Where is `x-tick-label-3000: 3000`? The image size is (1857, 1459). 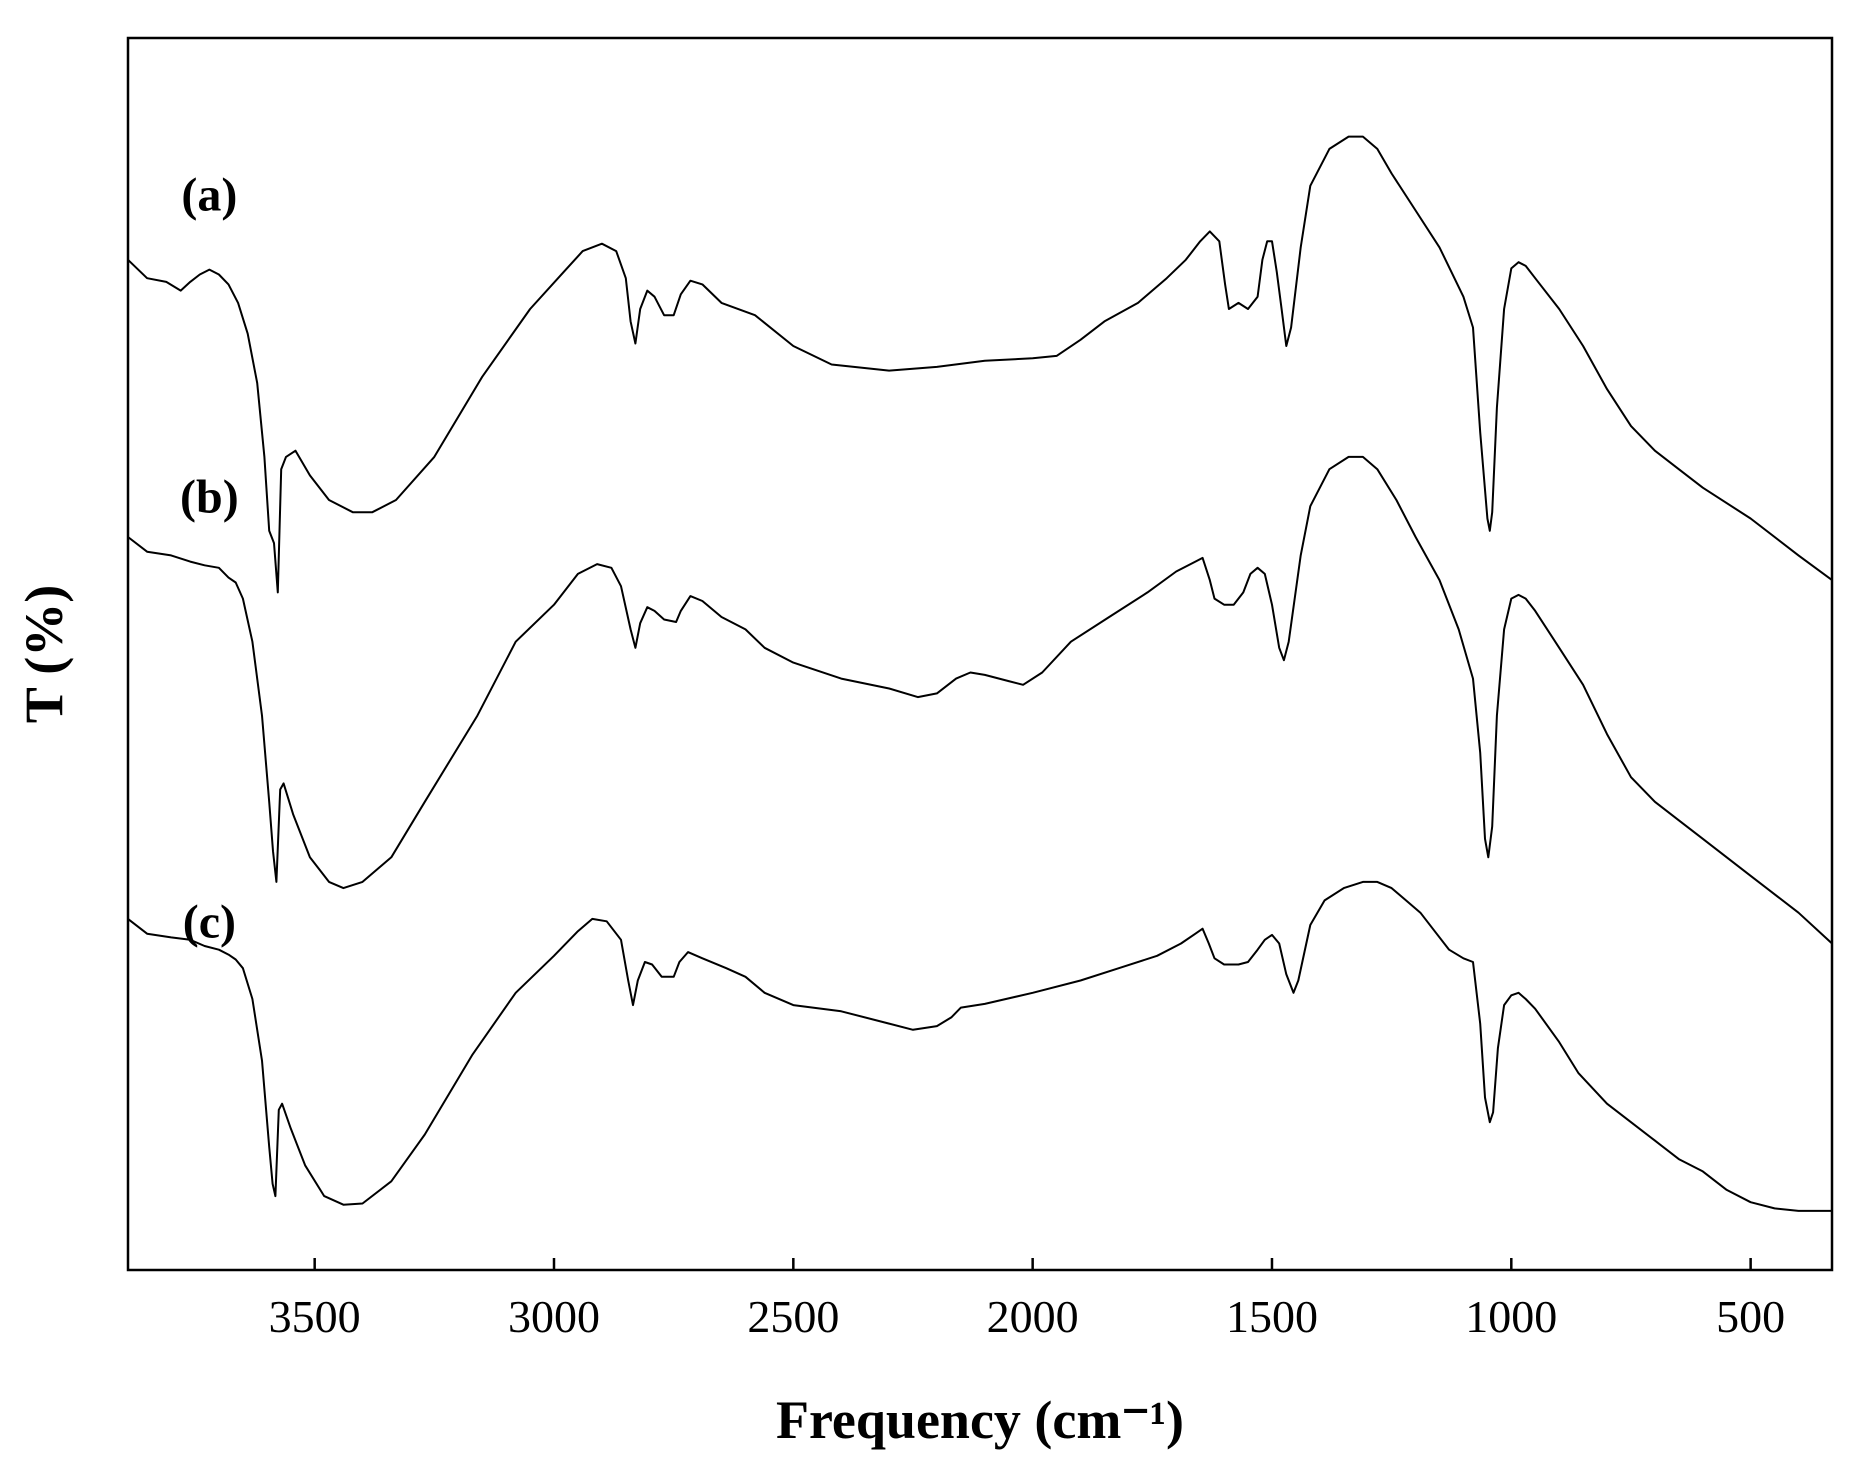
x-tick-label-3000: 3000 is located at coordinates (554, 1316).